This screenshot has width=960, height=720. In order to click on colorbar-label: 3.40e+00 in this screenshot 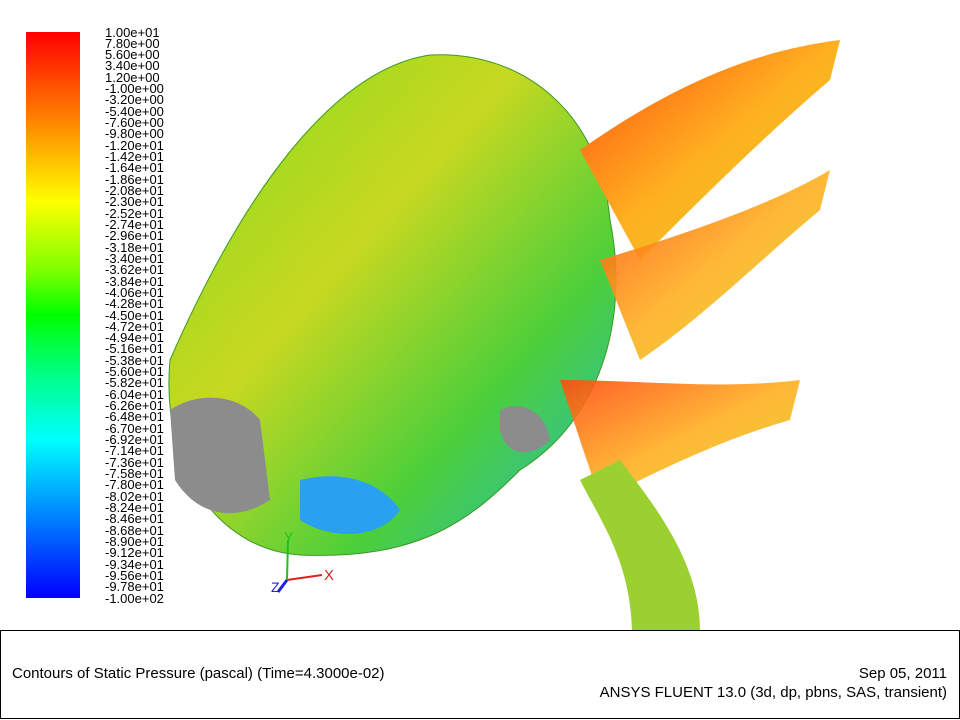, I will do `click(132, 66)`.